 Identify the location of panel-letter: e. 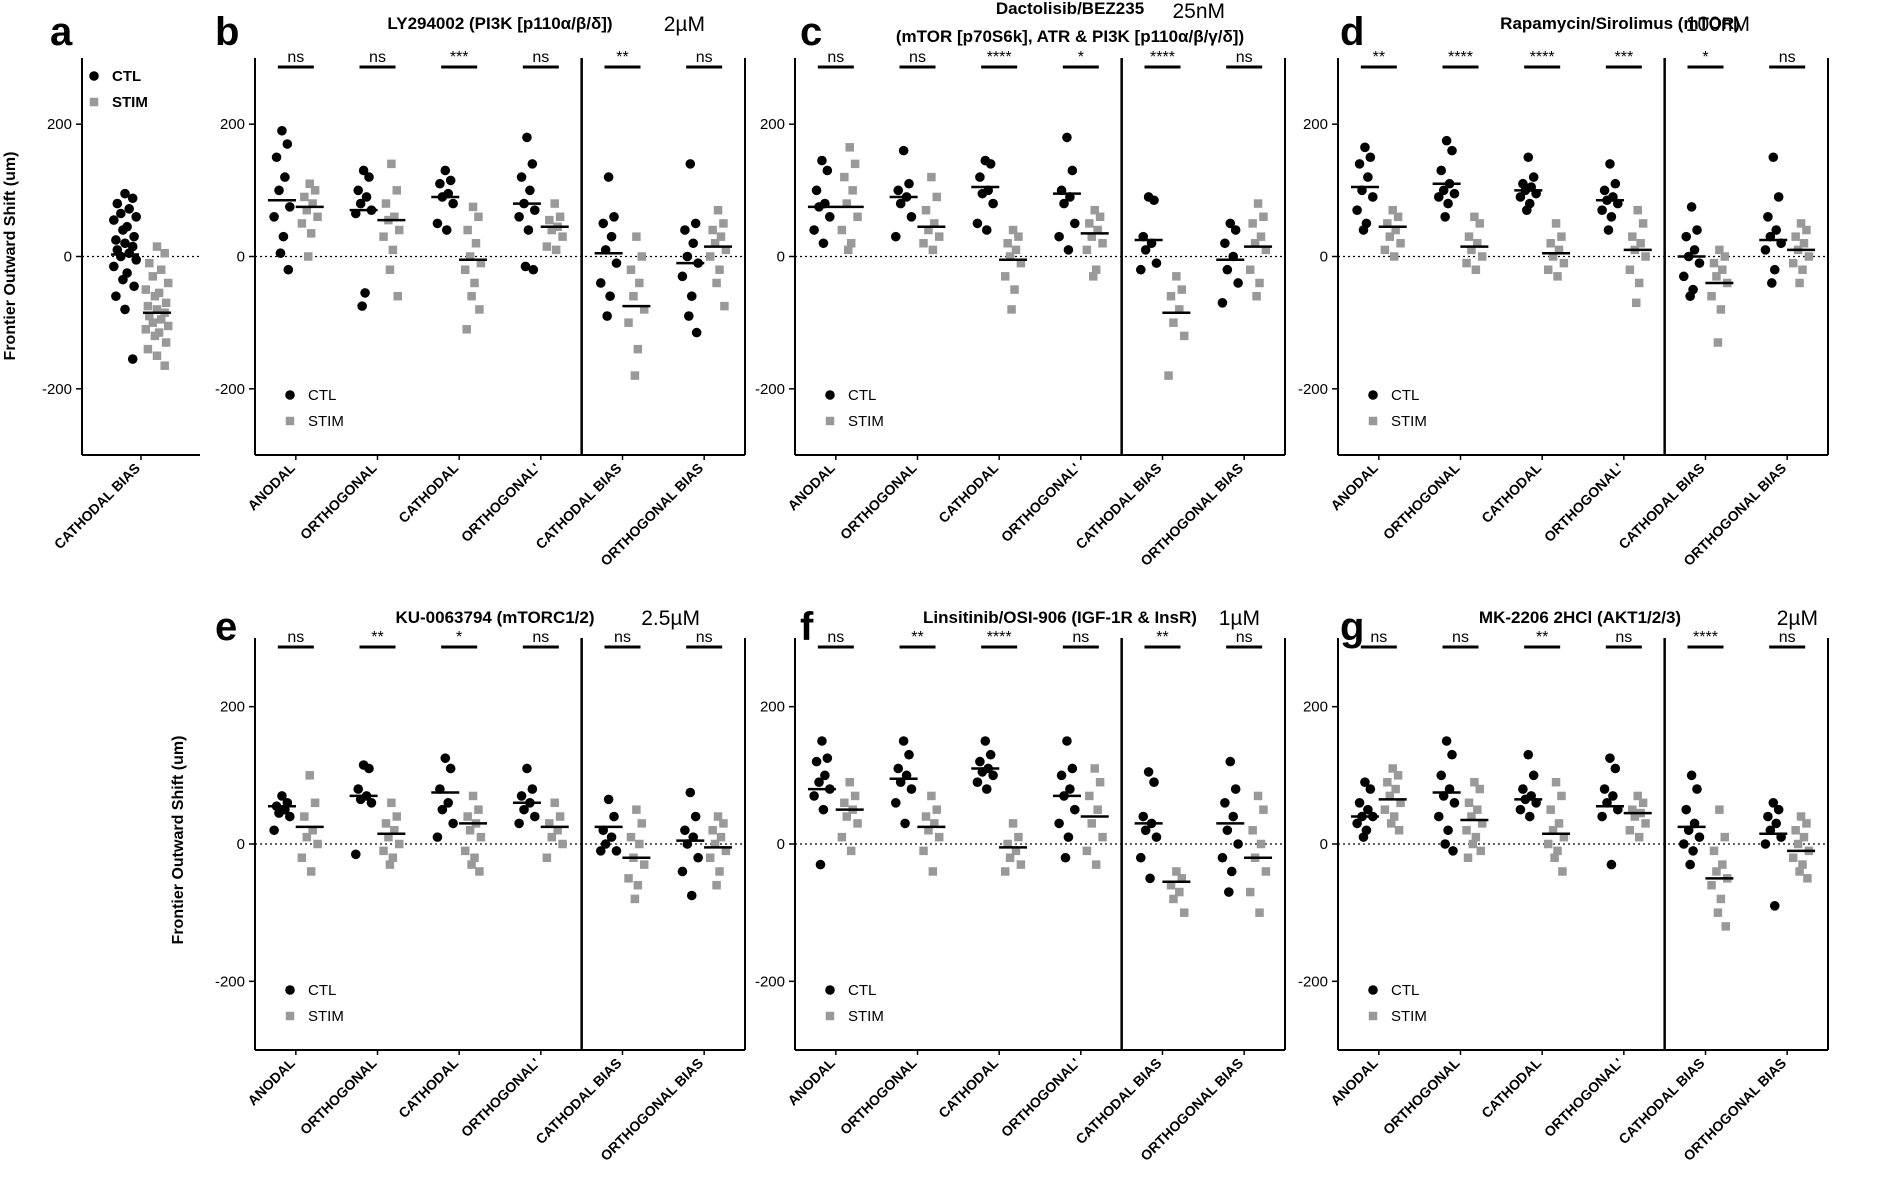
(226, 627).